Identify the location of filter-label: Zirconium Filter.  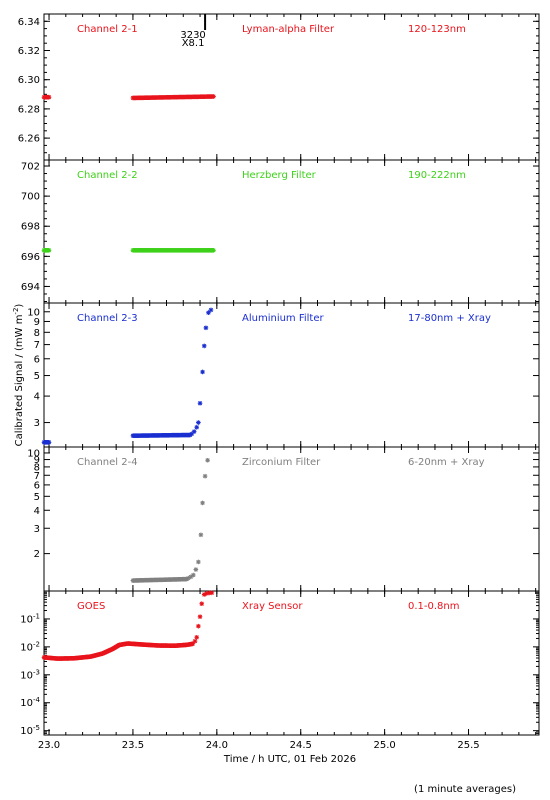
(281, 462).